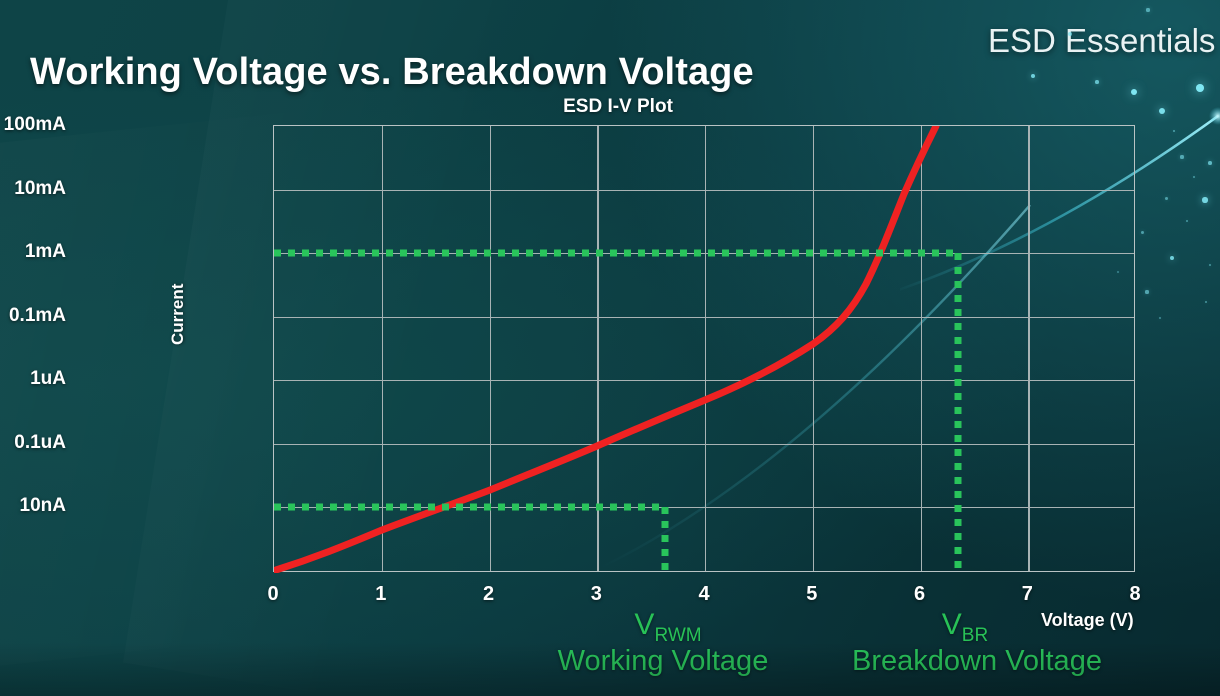  Describe the element at coordinates (1102, 40) in the screenshot. I see `deck-series-title: ESD Essentials` at that location.